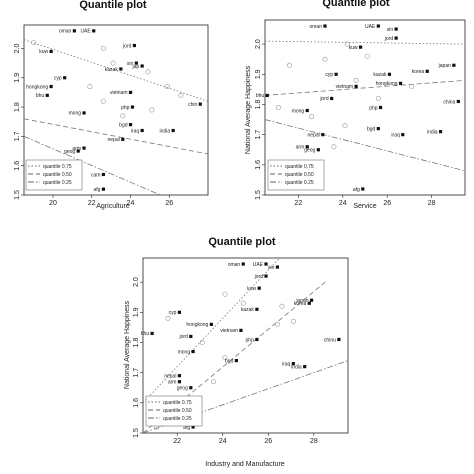  I want to click on legend-label: quantile 0.75, so click(57, 167).